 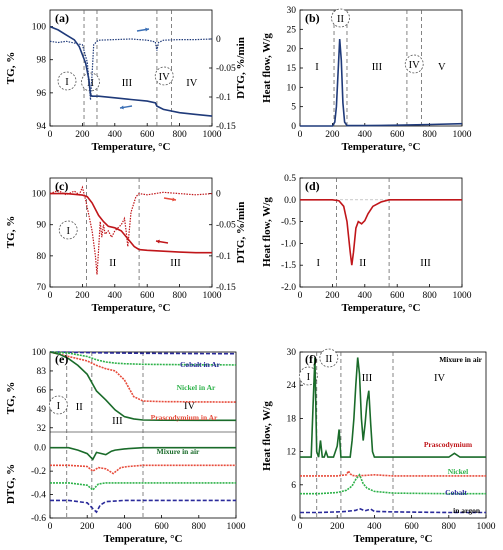 I want to click on panel-label: (d), so click(x=312, y=186).